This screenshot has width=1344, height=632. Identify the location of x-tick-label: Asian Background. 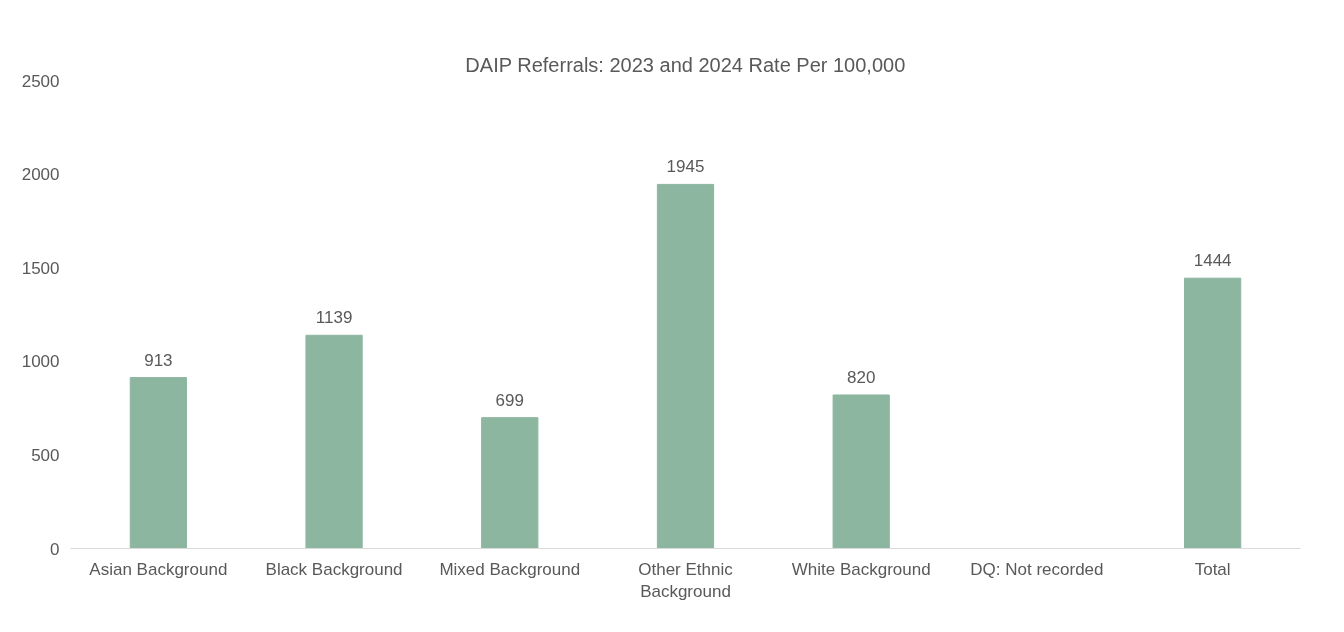
(158, 569).